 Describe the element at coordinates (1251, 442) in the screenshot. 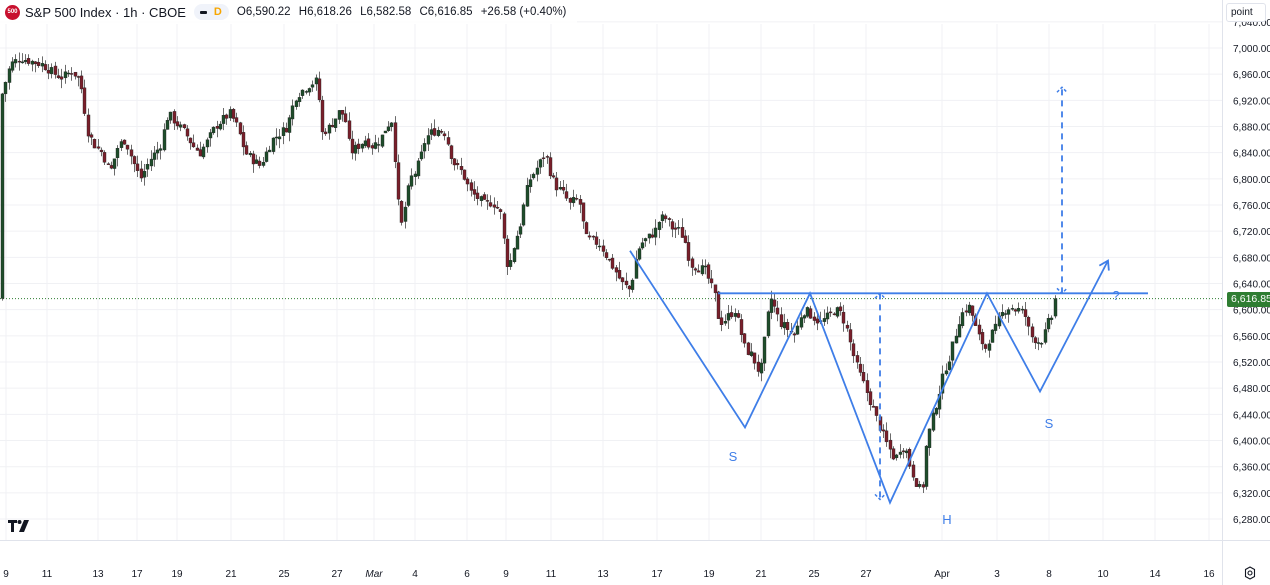

I see `price-tick-label: 6,400.00` at that location.